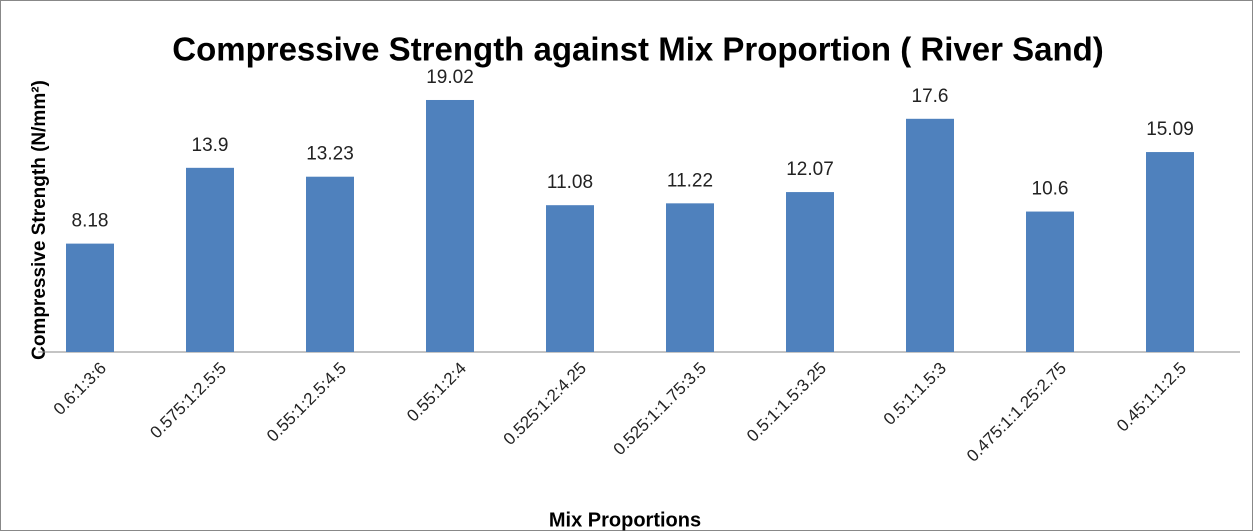 The height and width of the screenshot is (531, 1253). I want to click on data-label: 11.22, so click(690, 180).